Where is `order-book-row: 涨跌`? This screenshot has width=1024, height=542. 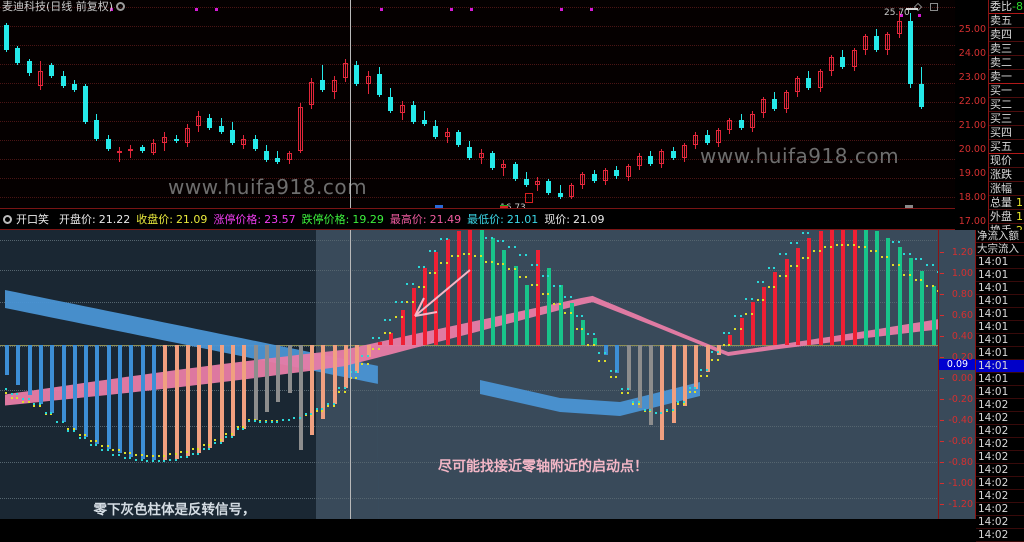
order-book-row: 涨跌 is located at coordinates (1006, 175).